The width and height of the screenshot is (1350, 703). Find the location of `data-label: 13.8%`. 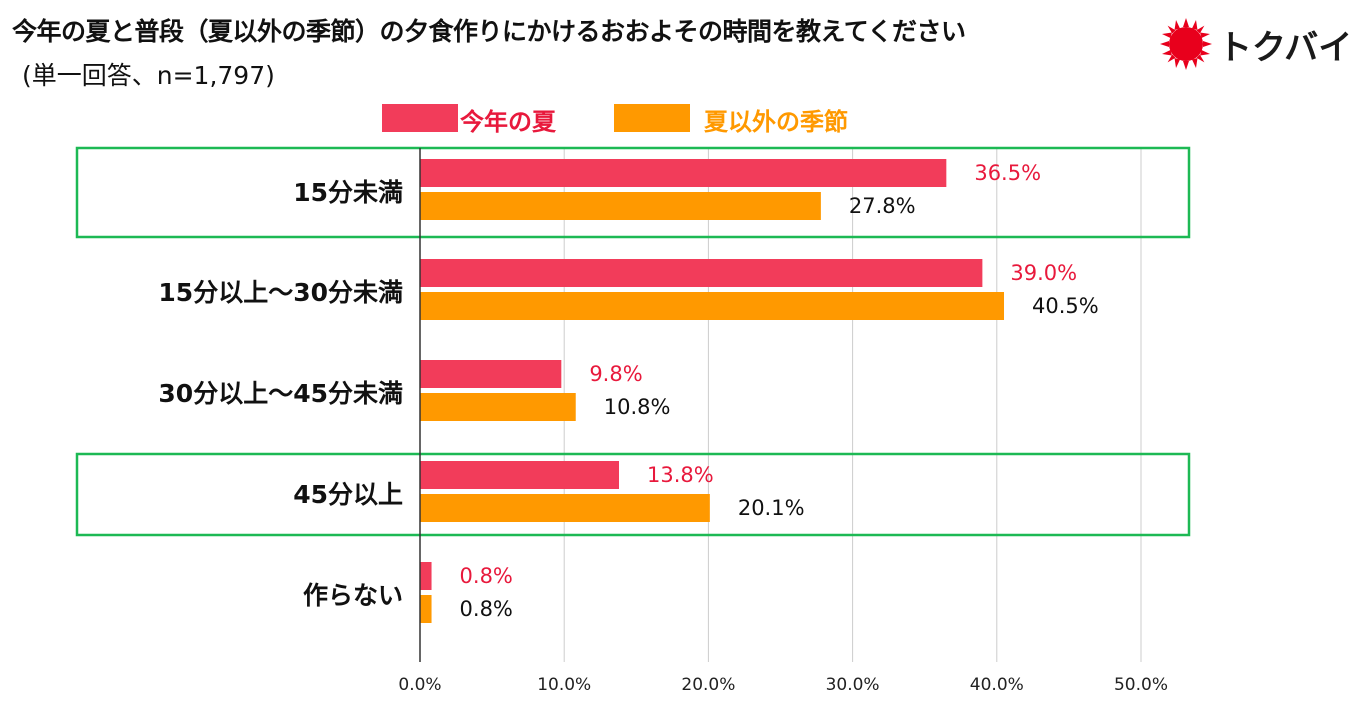

data-label: 13.8% is located at coordinates (680, 475).